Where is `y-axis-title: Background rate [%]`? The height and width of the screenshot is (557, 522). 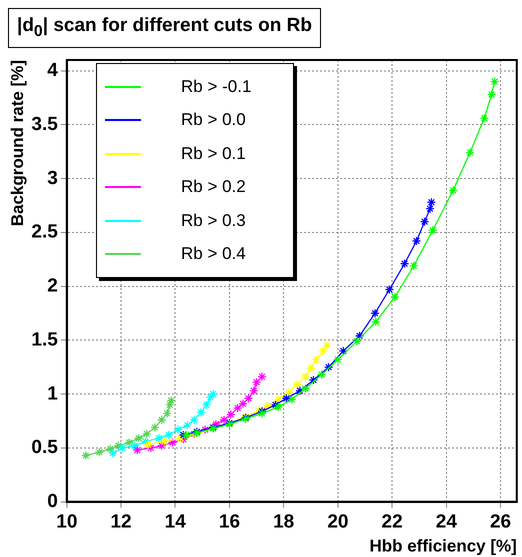 y-axis-title: Background rate [%] is located at coordinates (17, 143).